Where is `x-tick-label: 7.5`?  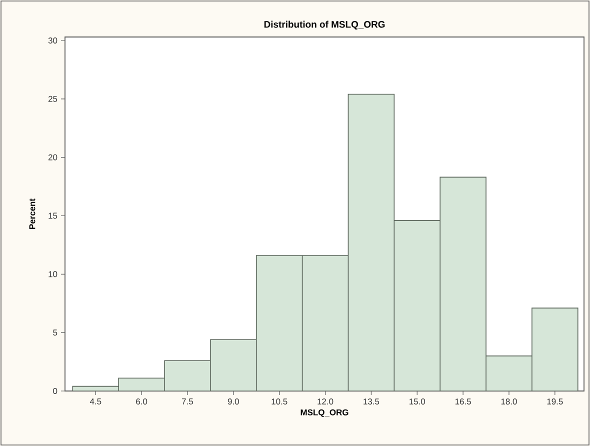 x-tick-label: 7.5 is located at coordinates (188, 401).